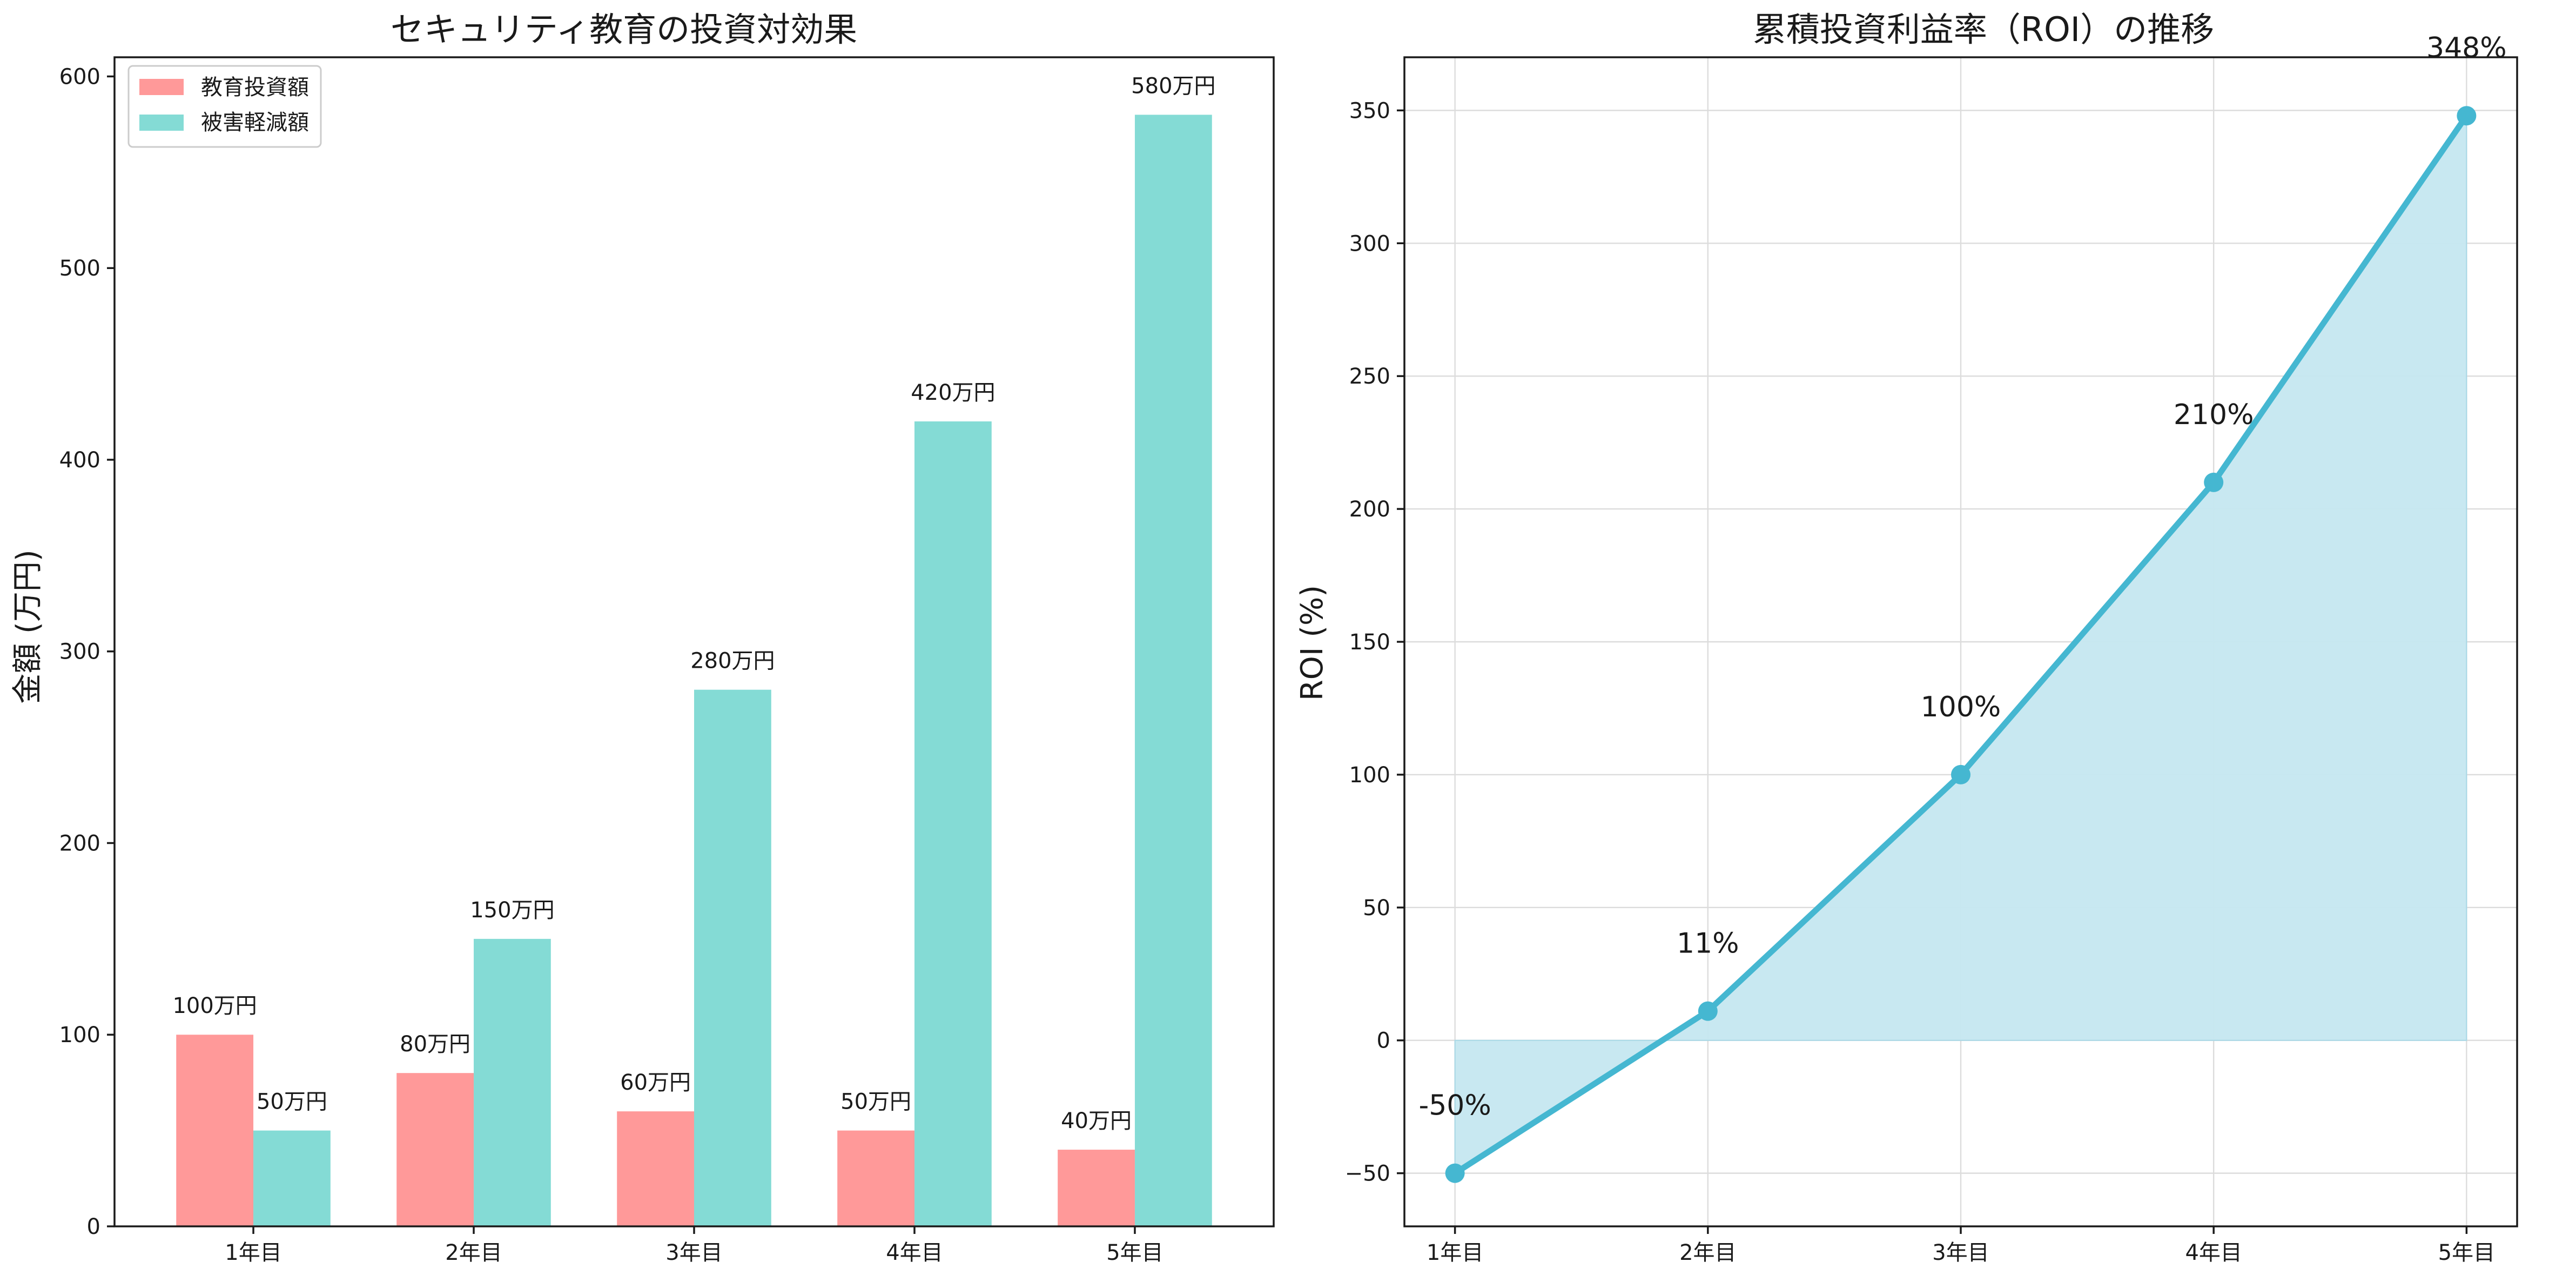 The height and width of the screenshot is (1282, 2576). I want to click on y-tick-label: 150, so click(1369, 642).